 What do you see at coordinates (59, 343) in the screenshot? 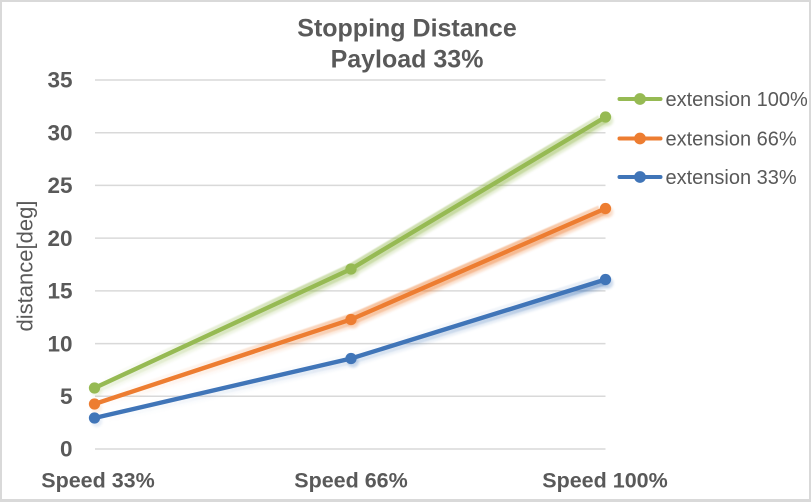
I see `svg-text: 10` at bounding box center [59, 343].